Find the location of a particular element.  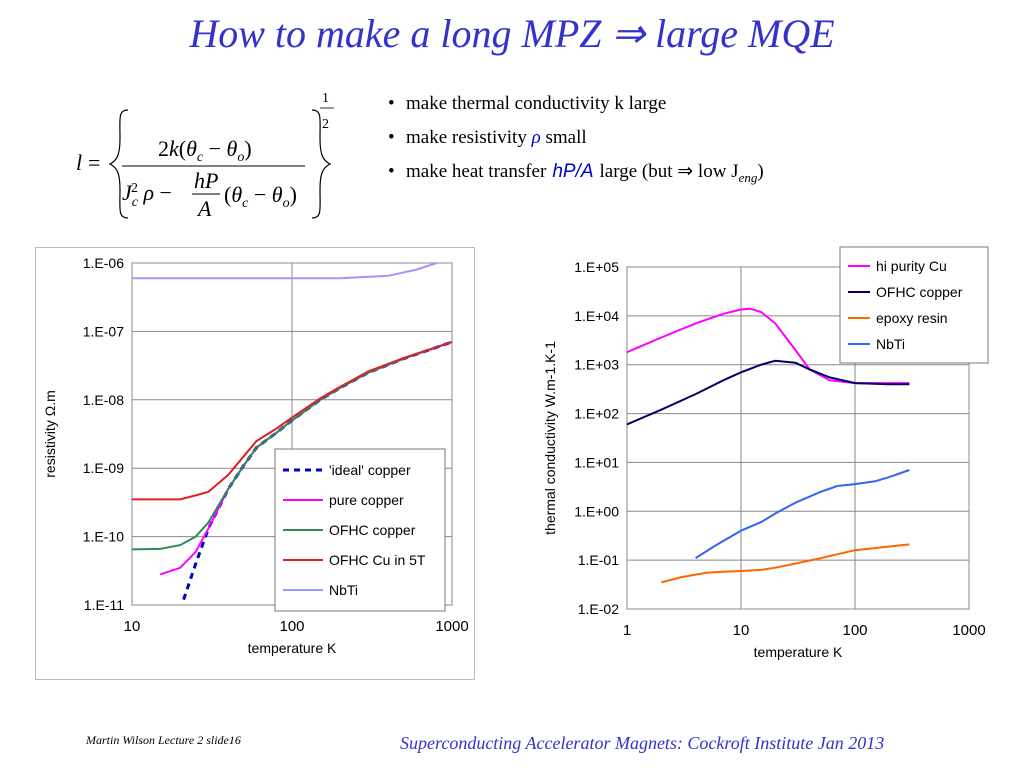

legend-label: 'ideal' copper is located at coordinates (370, 470).